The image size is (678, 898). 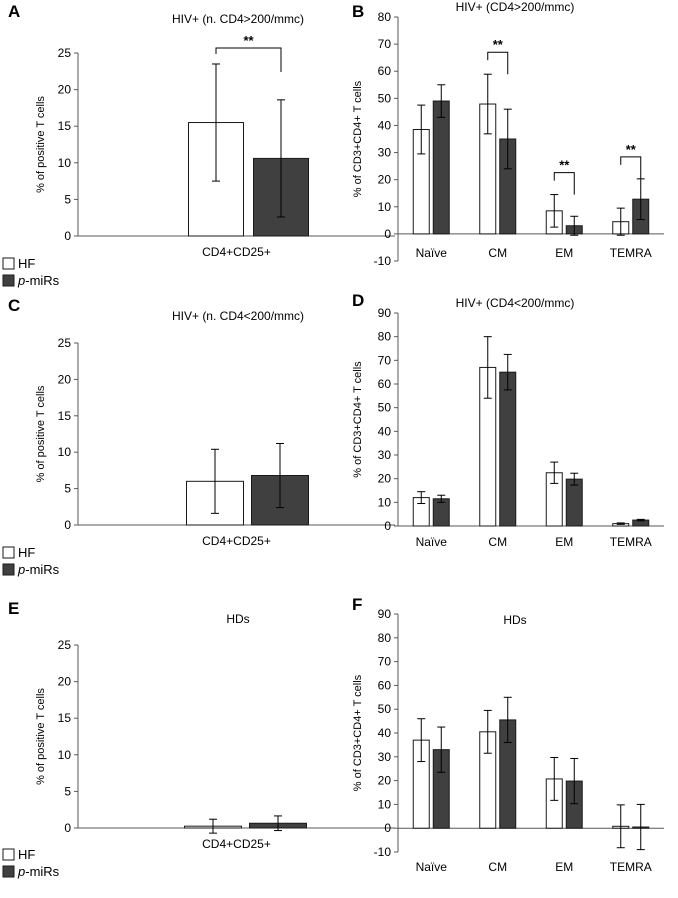 What do you see at coordinates (385, 44) in the screenshot?
I see `panel-b-y-tick-label: 70` at bounding box center [385, 44].